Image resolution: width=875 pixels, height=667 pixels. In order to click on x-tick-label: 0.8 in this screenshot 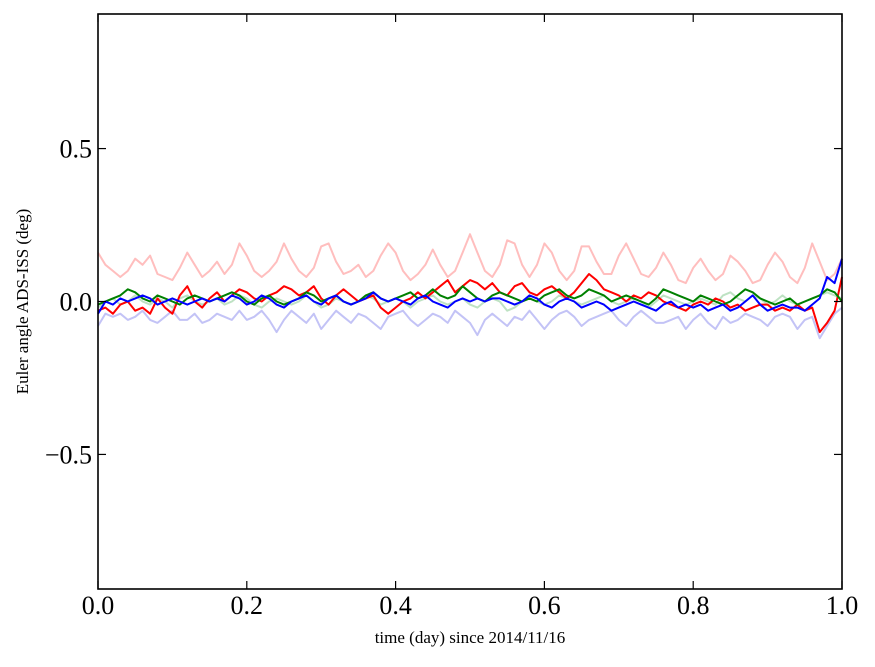, I will do `click(693, 605)`.